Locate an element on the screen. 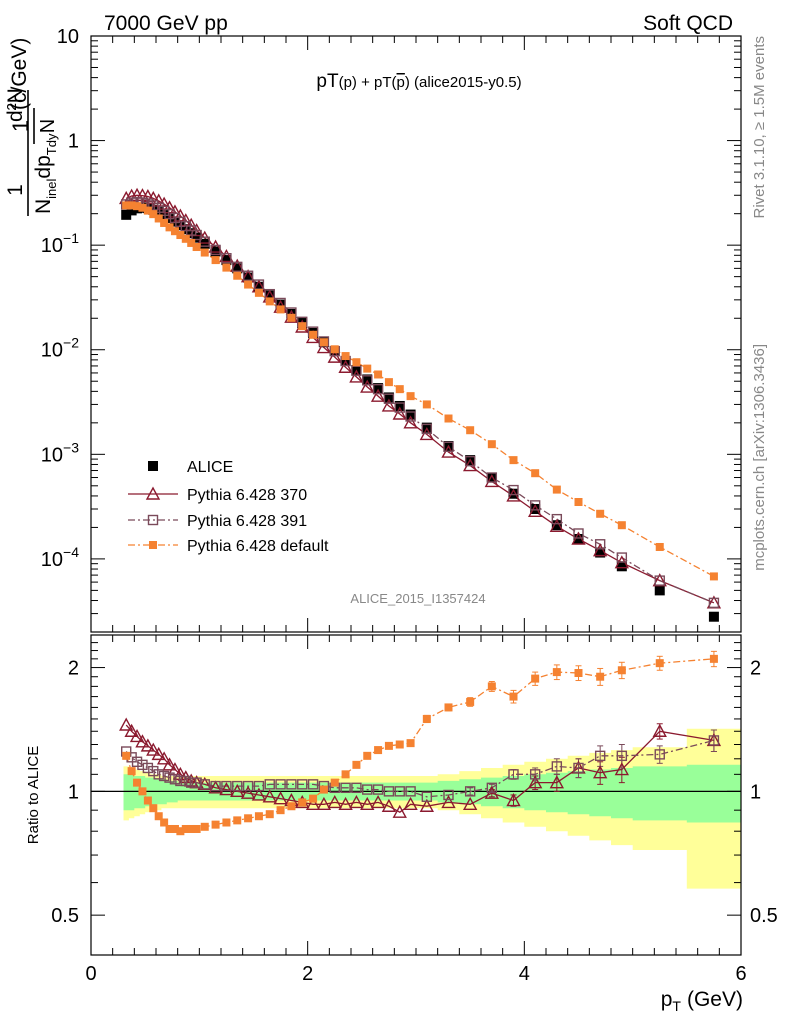  plot-title: pT(p) + pT(p) (alice2015-y0.5) is located at coordinates (418, 81).